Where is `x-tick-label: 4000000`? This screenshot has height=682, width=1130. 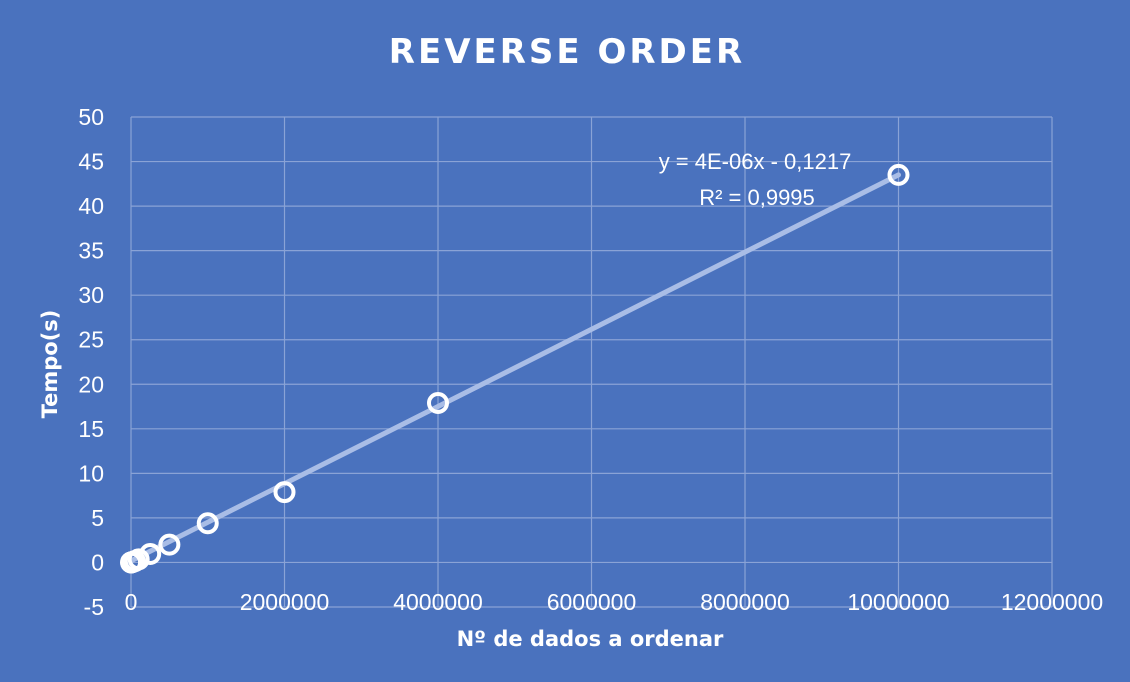
x-tick-label: 4000000 is located at coordinates (438, 602).